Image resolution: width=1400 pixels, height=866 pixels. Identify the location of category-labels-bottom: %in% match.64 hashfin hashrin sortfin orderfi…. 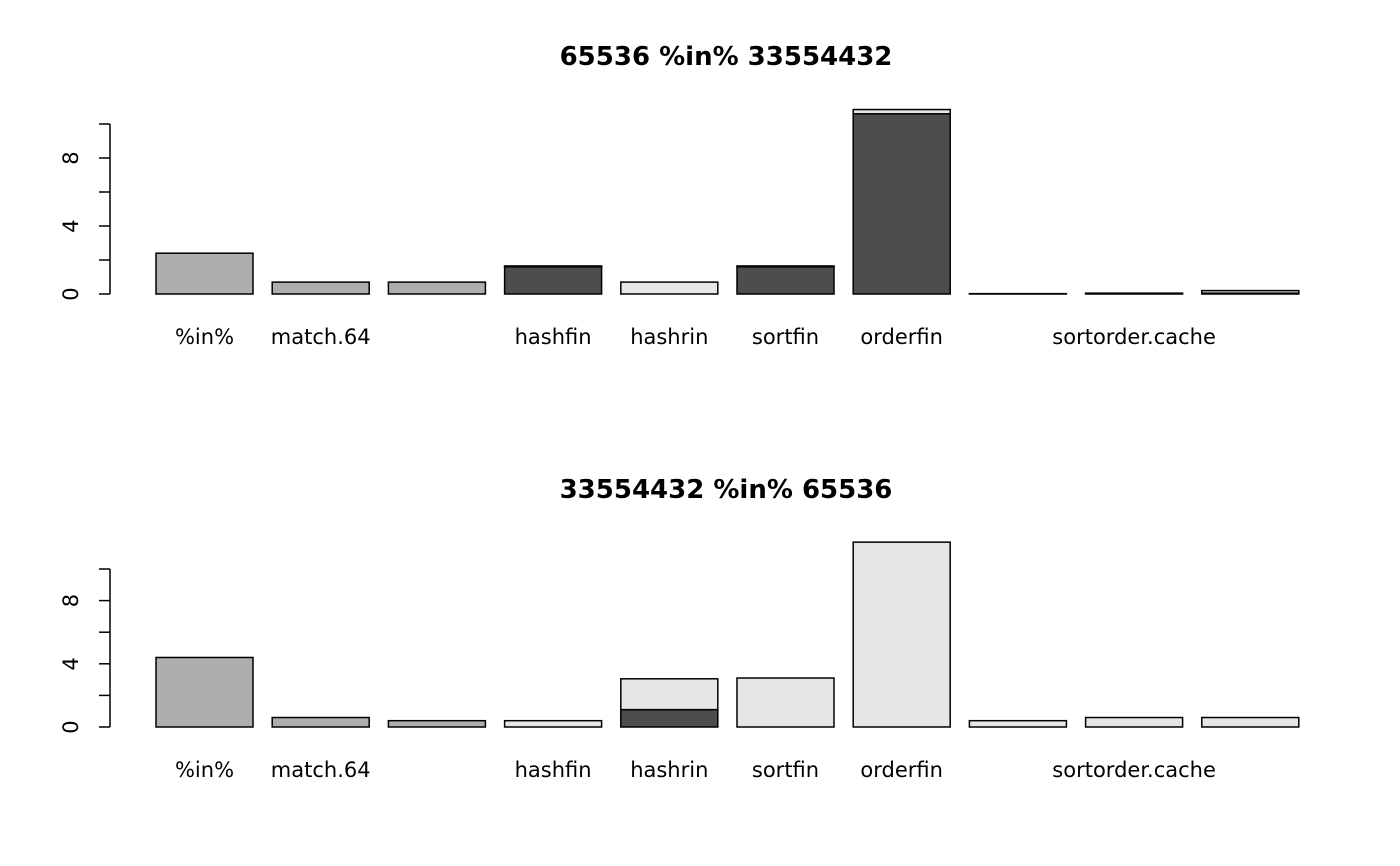
(695, 770).